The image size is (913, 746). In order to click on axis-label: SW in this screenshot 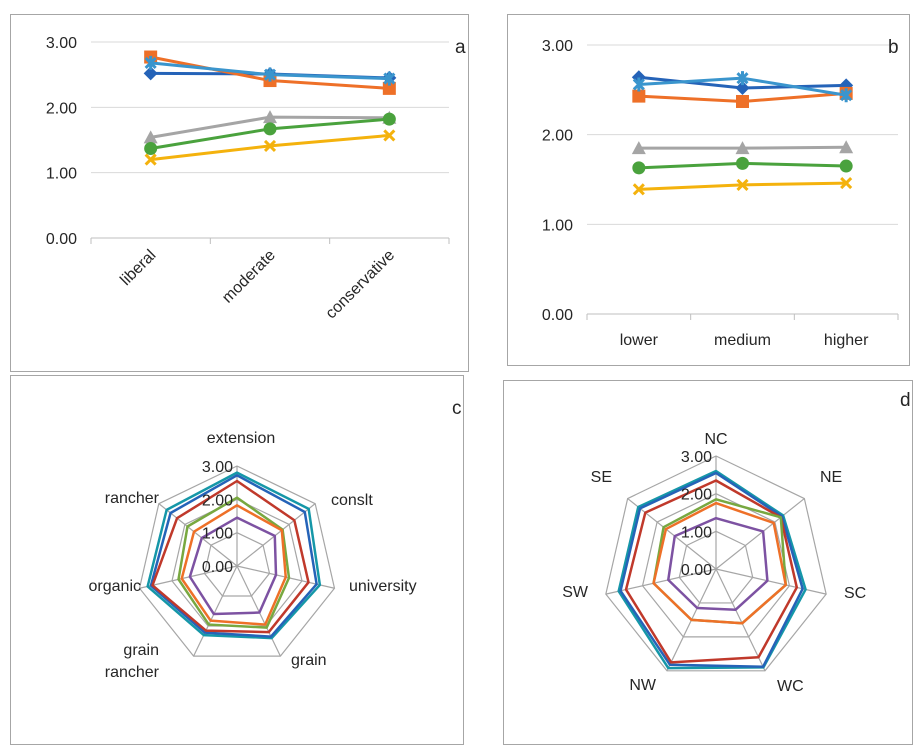, I will do `click(575, 592)`.